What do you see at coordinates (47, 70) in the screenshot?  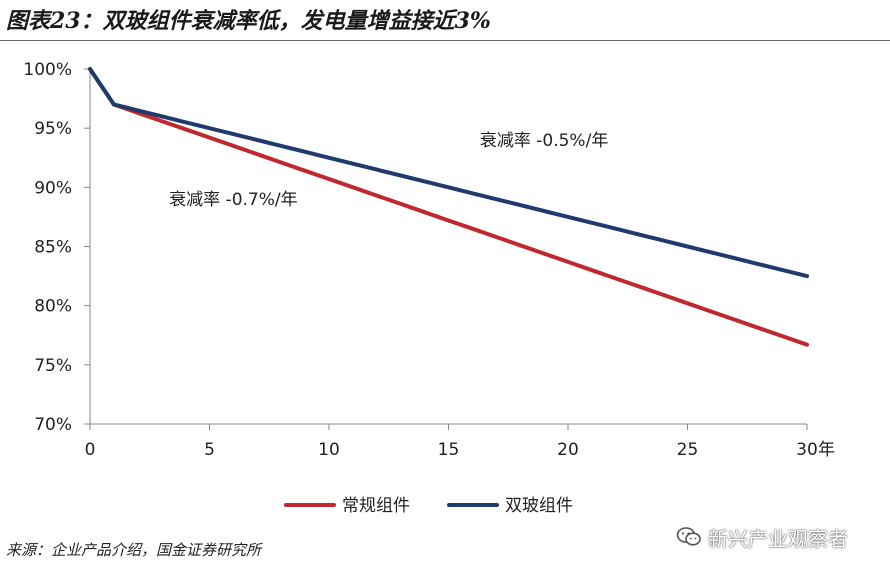 I see `y-tick-label: 100%` at bounding box center [47, 70].